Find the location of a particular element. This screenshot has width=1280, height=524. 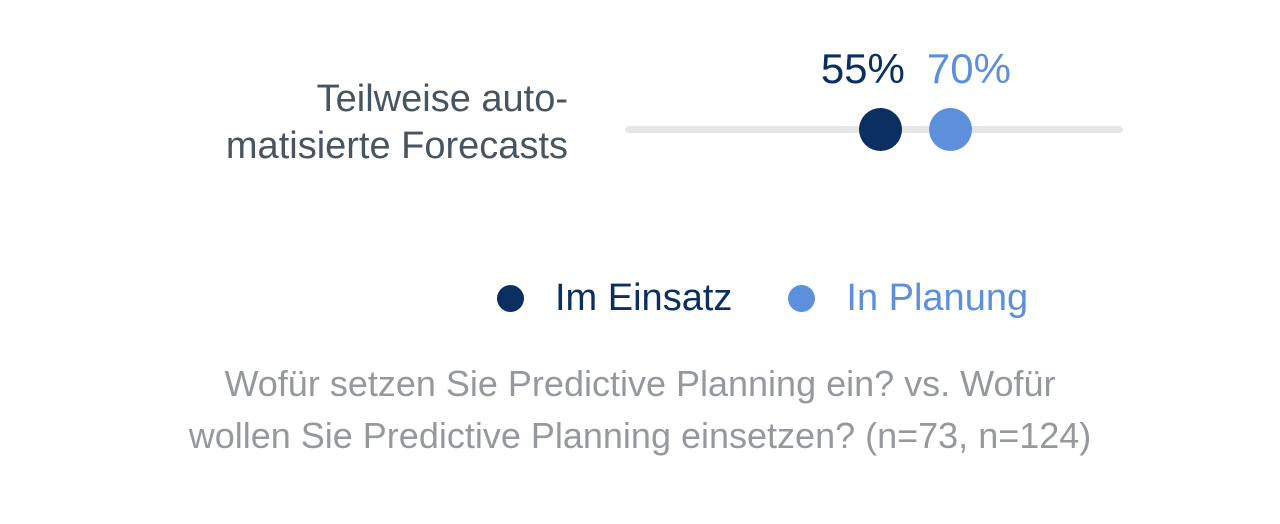

legend-dot-in-planung is located at coordinates (802, 298).